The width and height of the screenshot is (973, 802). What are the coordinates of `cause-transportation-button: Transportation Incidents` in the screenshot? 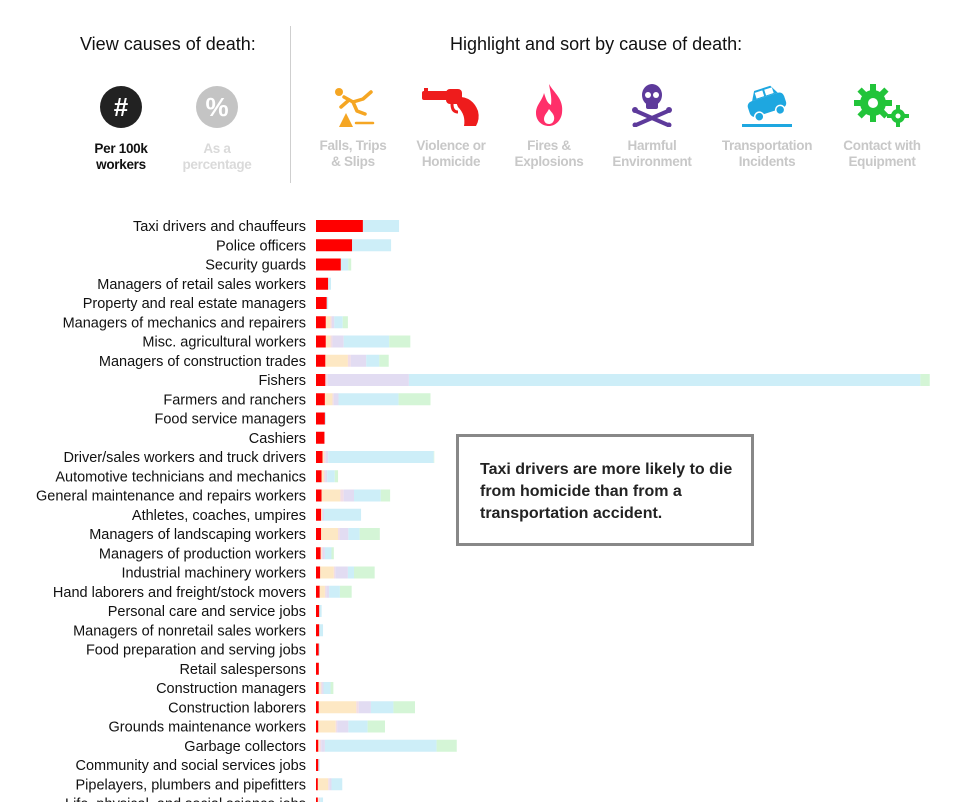 It's located at (767, 123).